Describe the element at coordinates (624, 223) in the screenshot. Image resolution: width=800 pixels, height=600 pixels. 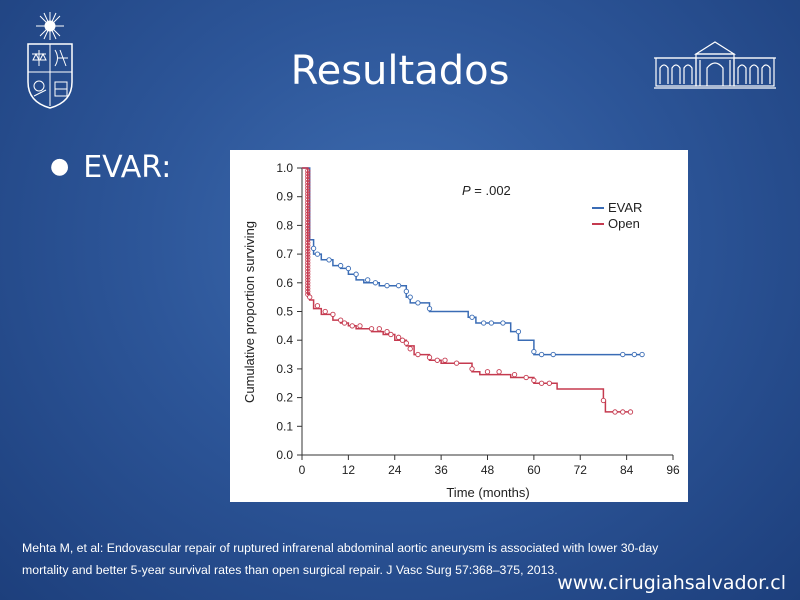
I see `legend-label-open: Open` at that location.